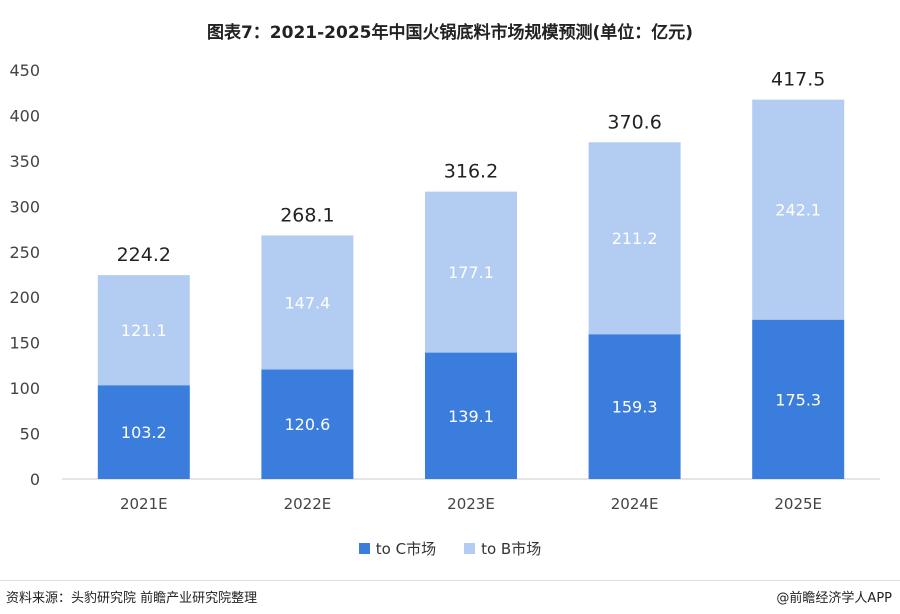 Image resolution: width=900 pixels, height=614 pixels. I want to click on x-tick-label: 2023E, so click(471, 504).